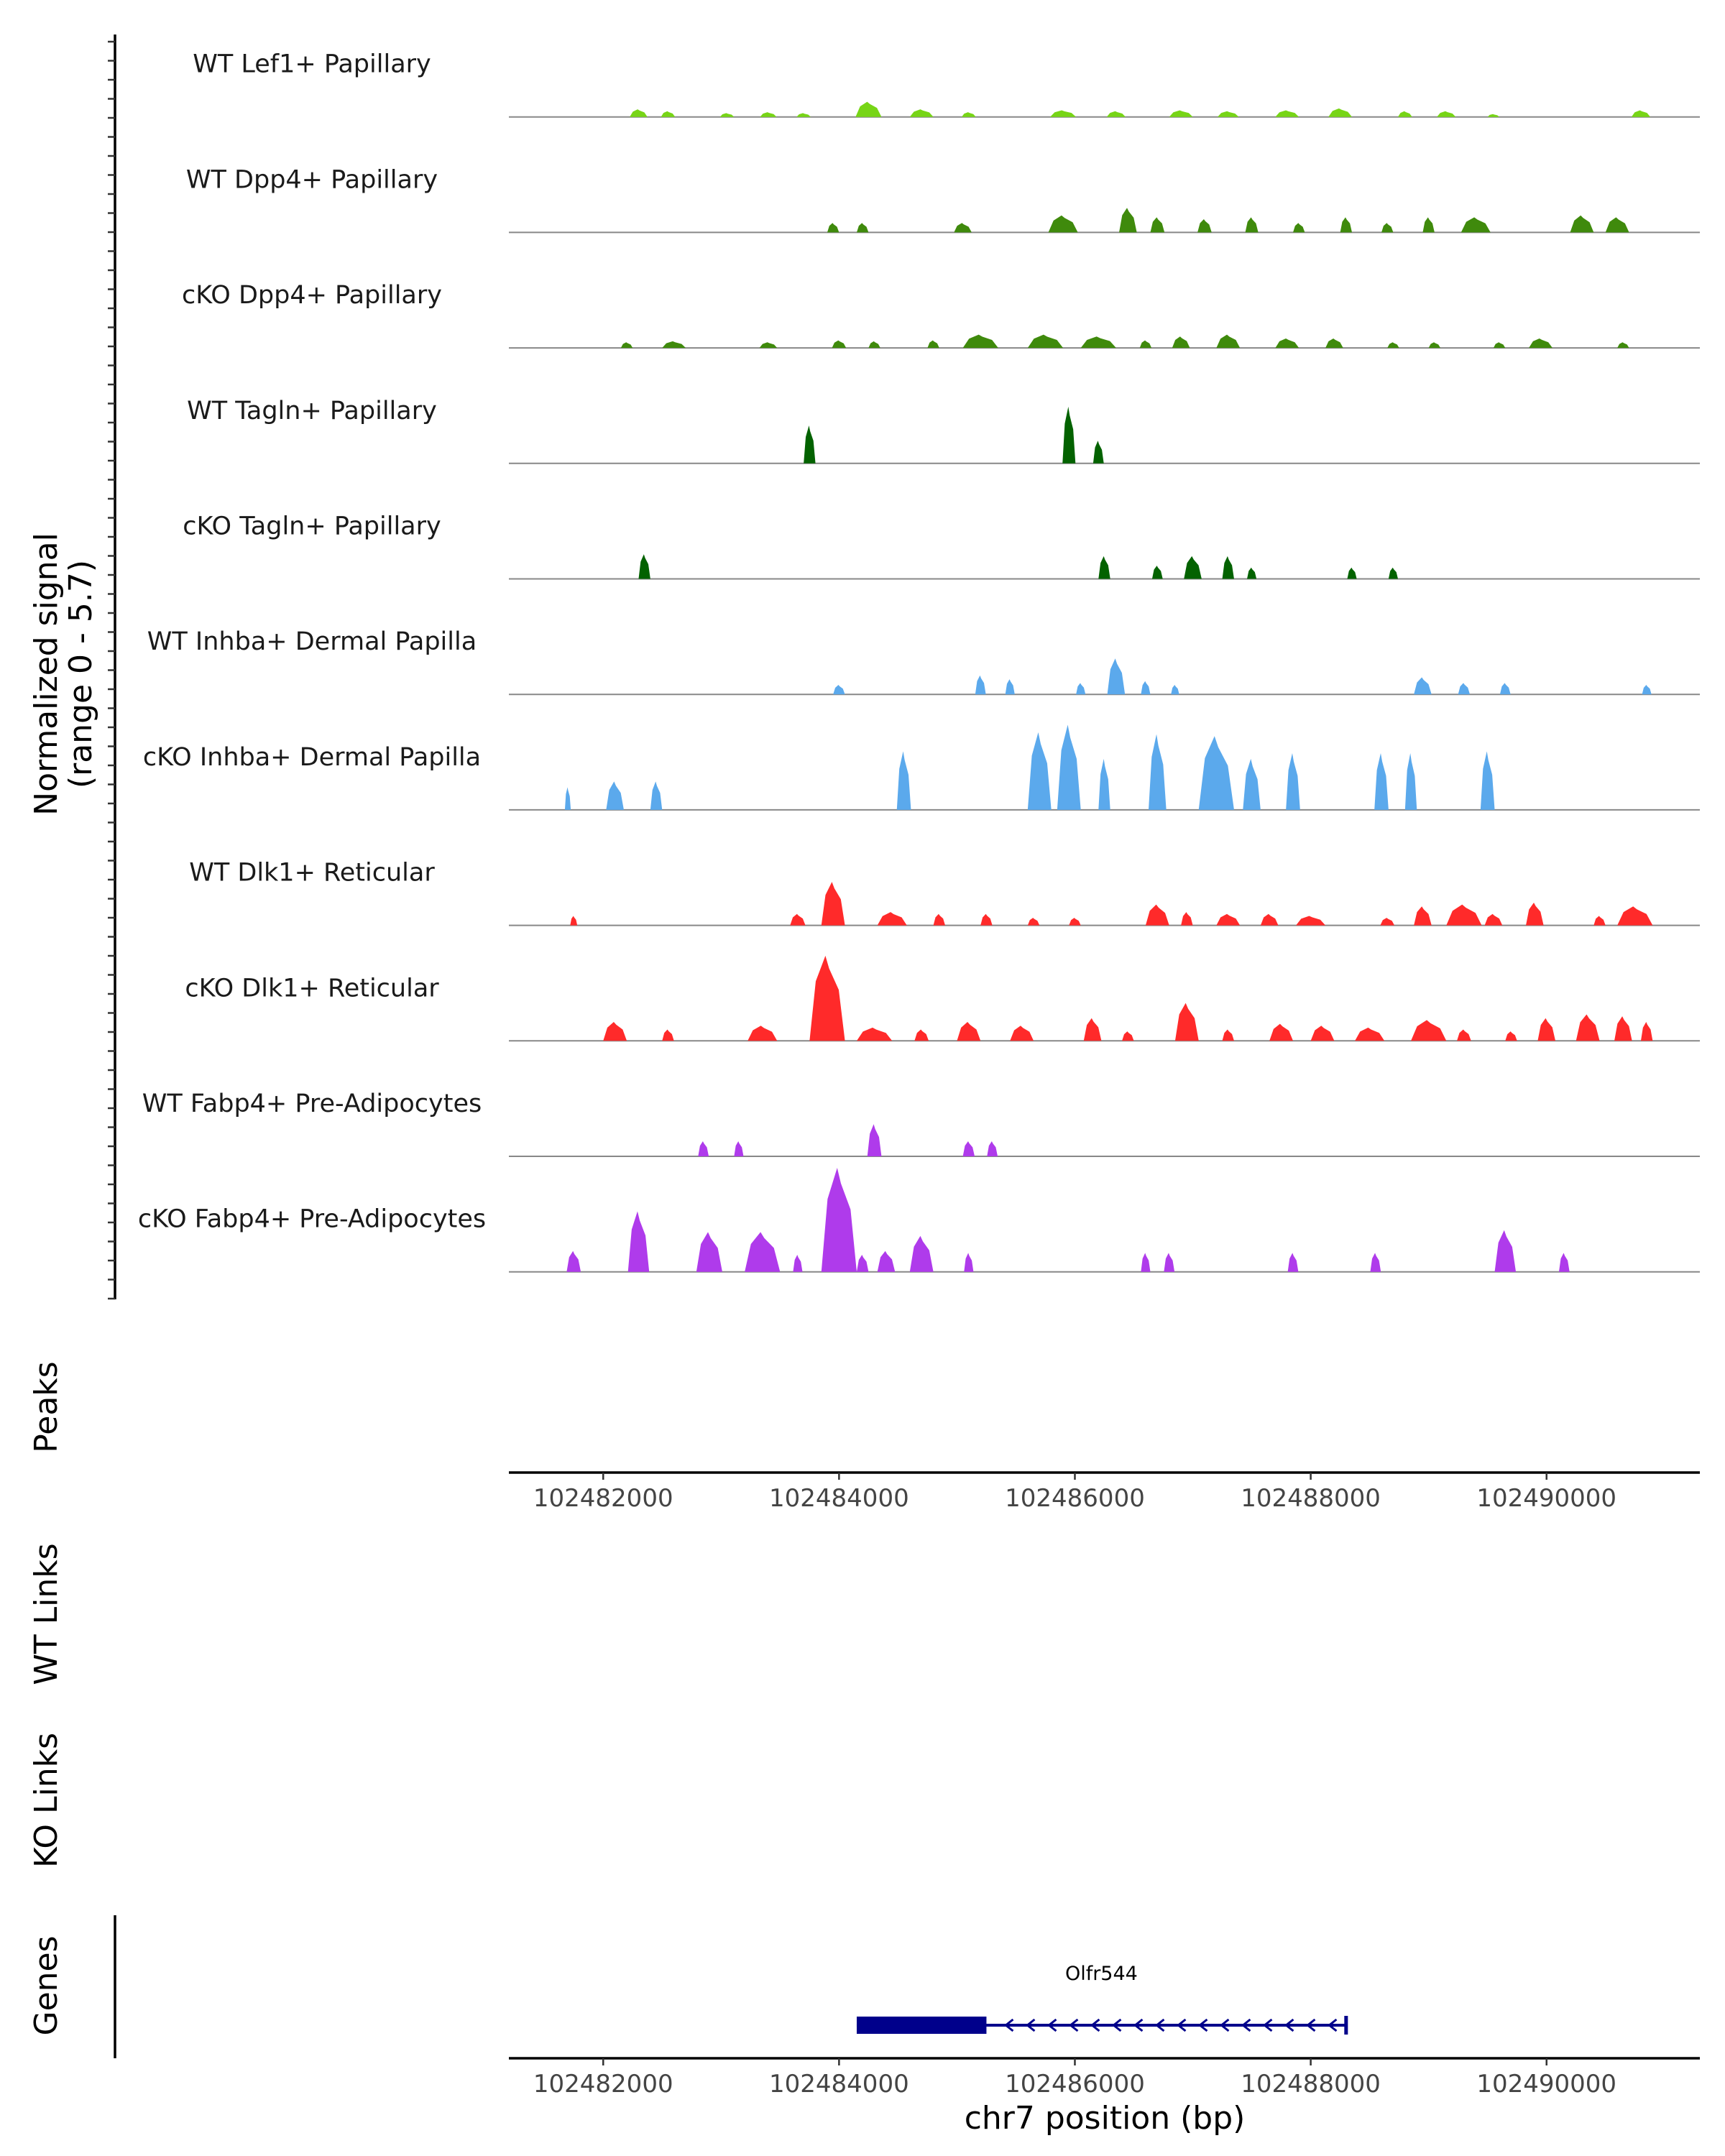 Image resolution: width=1725 pixels, height=2156 pixels. What do you see at coordinates (312, 1103) in the screenshot?
I see `track-label: WT Fabp4+ Pre-Adipocytes` at bounding box center [312, 1103].